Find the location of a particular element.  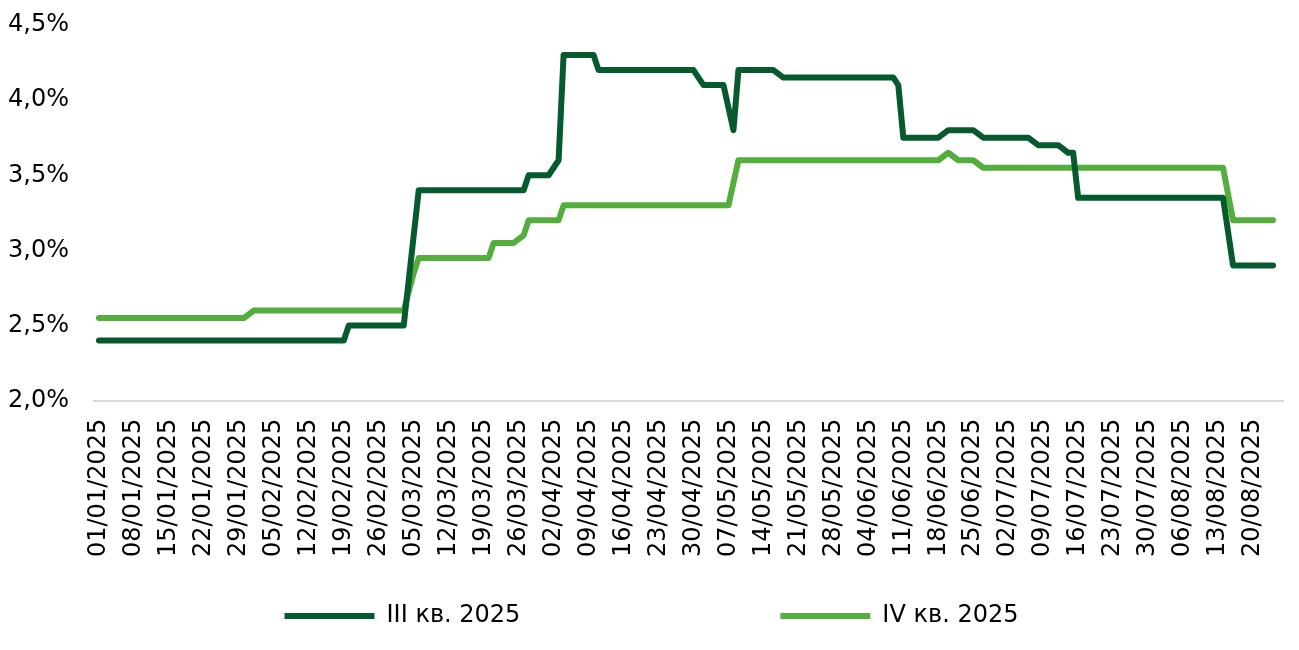

x-tick-label: 12/02/2025 is located at coordinates (307, 487).